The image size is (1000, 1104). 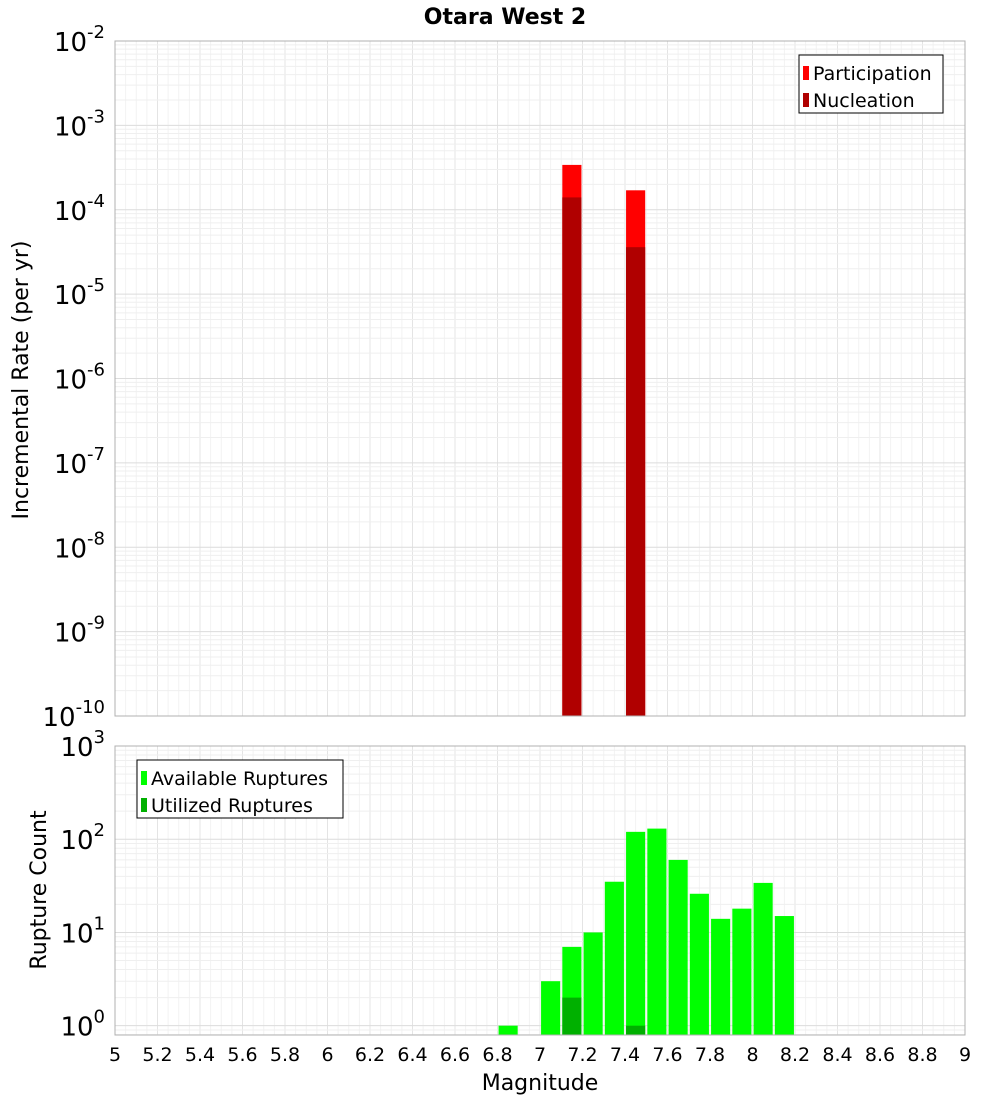 What do you see at coordinates (79, 378) in the screenshot?
I see `top-y-tick-label: 10⁻⁶` at bounding box center [79, 378].